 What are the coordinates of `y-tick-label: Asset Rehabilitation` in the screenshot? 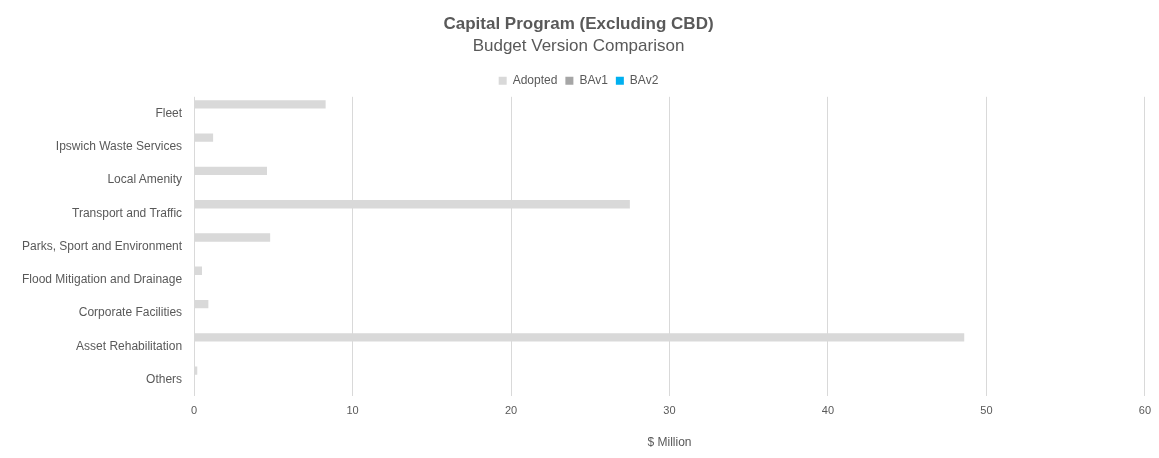 It's located at (129, 345).